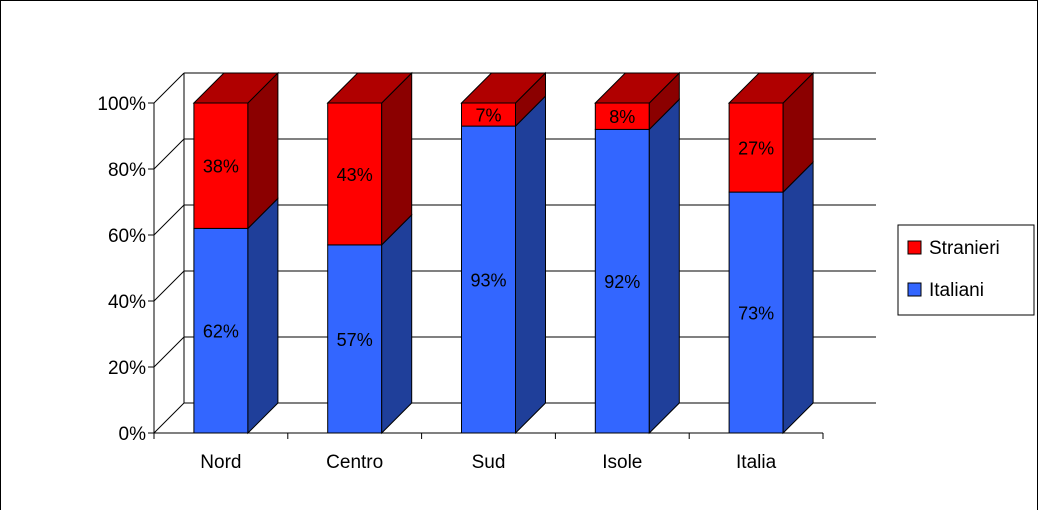  What do you see at coordinates (133, 434) in the screenshot?
I see `y-tick-label: 0%` at bounding box center [133, 434].